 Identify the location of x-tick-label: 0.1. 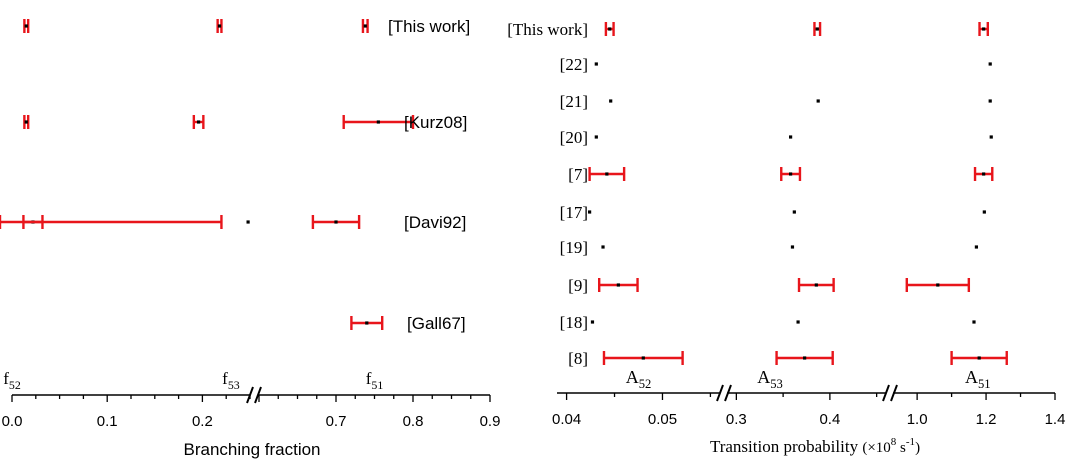
(107, 421).